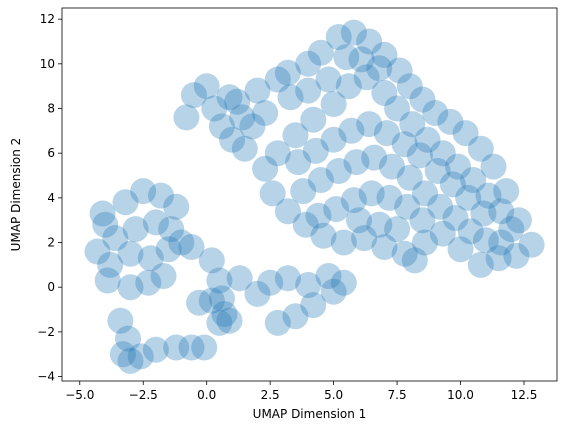 The width and height of the screenshot is (565, 437). What do you see at coordinates (46, 332) in the screenshot?
I see `y-tick-label: −2` at bounding box center [46, 332].